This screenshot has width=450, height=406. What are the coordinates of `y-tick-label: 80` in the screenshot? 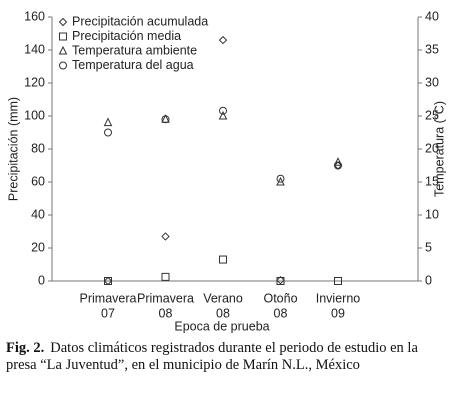 It's located at (38, 148).